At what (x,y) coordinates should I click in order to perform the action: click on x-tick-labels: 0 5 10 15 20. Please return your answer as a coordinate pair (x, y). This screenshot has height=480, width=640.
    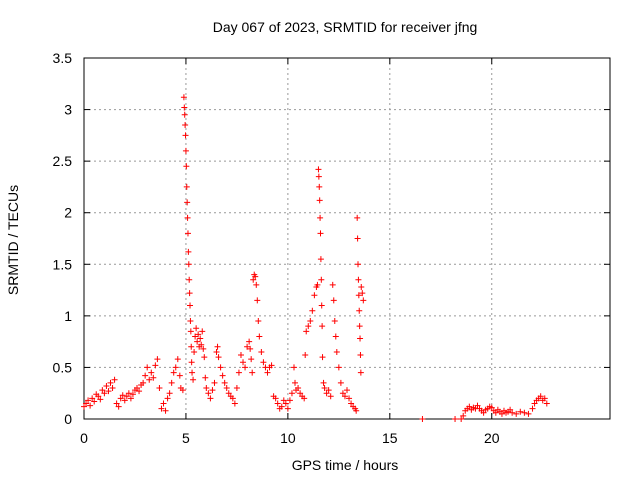
    Looking at the image, I should click on (290, 438).